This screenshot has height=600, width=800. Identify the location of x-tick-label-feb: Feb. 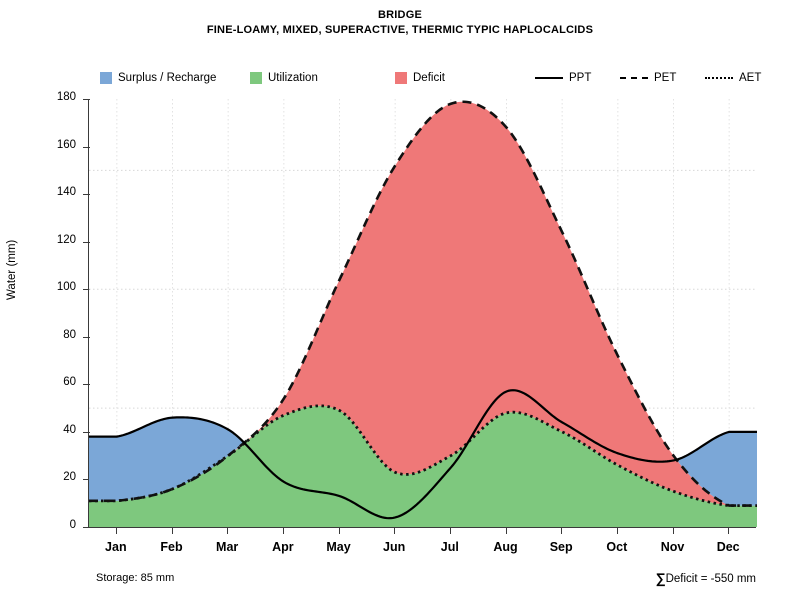
(171, 547).